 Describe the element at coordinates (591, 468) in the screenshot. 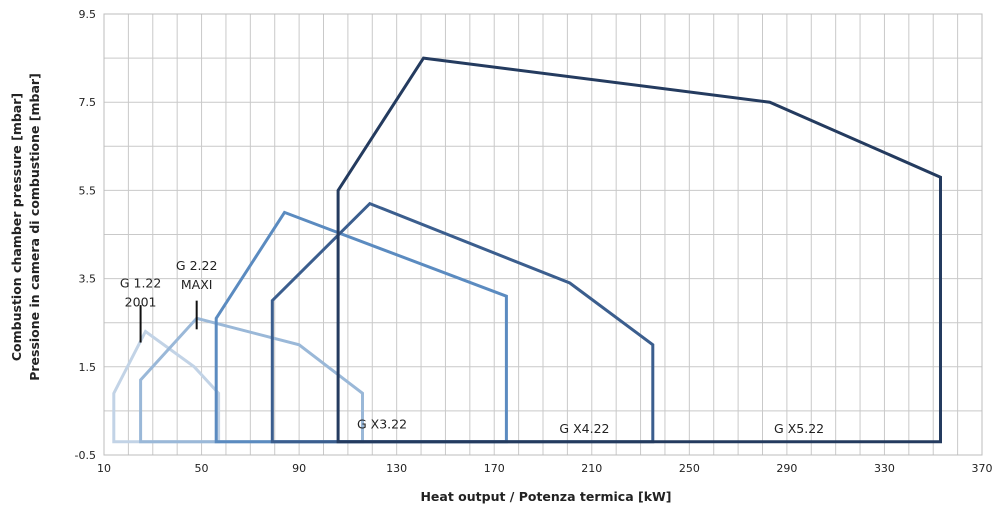

I see `x-tick-label: 210` at that location.